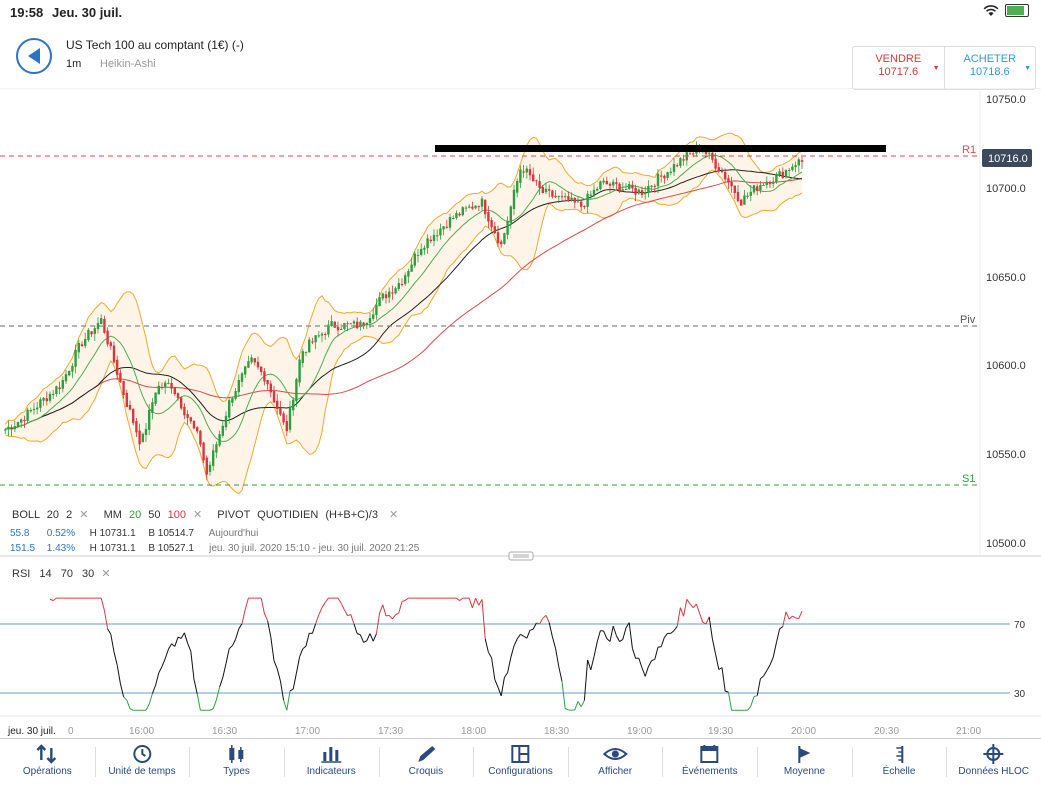 Image resolution: width=1041 pixels, height=785 pixels. What do you see at coordinates (73, 64) in the screenshot?
I see `timeframe-label: 1m` at bounding box center [73, 64].